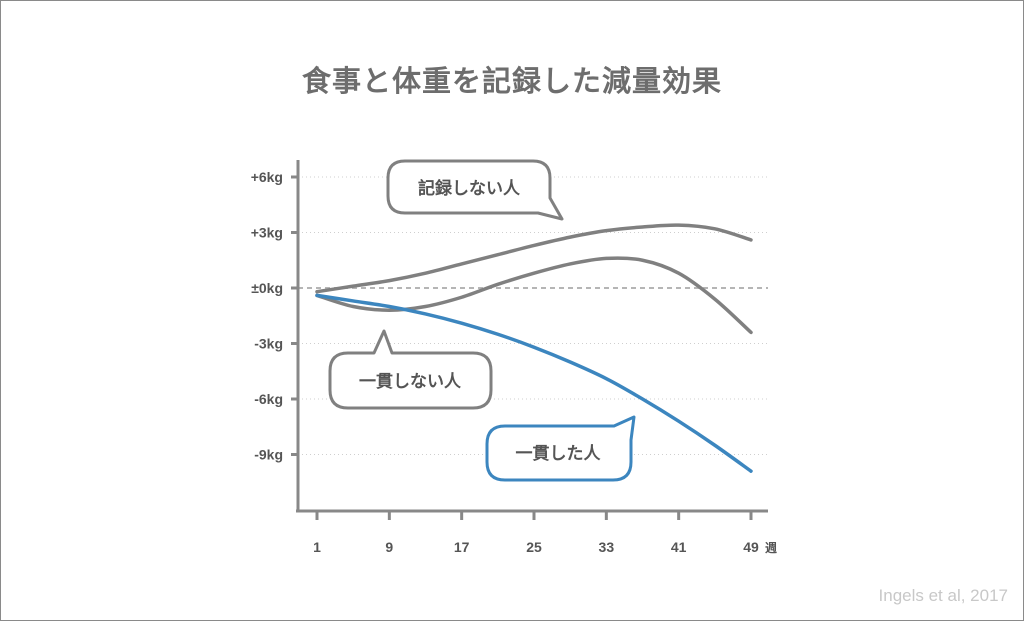 The image size is (1024, 621). I want to click on bubble-inconsistent-shape, so click(410, 369).